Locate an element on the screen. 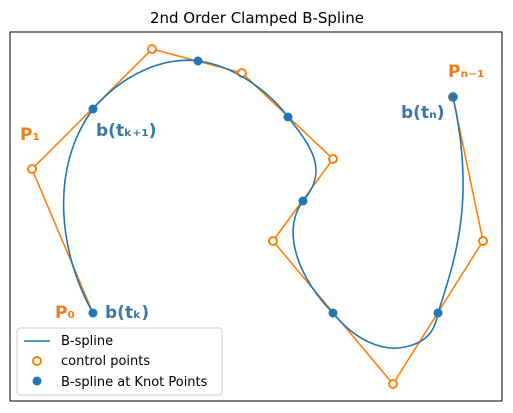 The width and height of the screenshot is (513, 413). legend-box is located at coordinates (119, 361).